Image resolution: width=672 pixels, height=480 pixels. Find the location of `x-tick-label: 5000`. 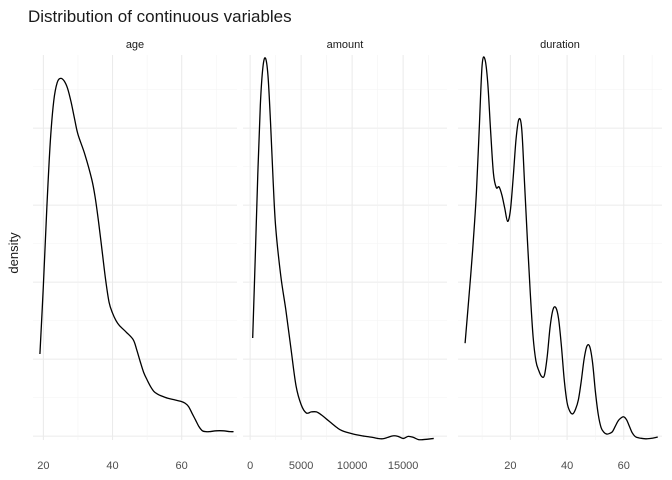

x-tick-label: 5000 is located at coordinates (301, 466).